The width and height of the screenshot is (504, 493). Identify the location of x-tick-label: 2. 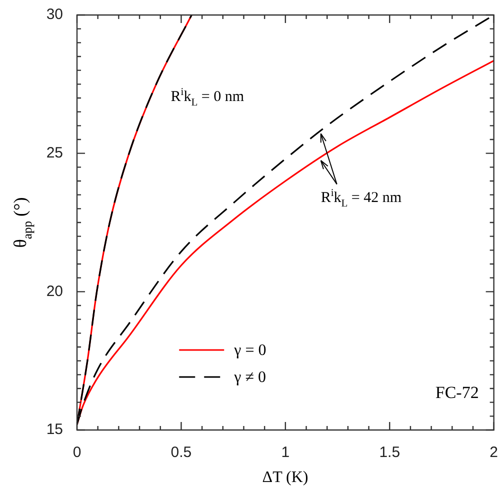
(494, 453).